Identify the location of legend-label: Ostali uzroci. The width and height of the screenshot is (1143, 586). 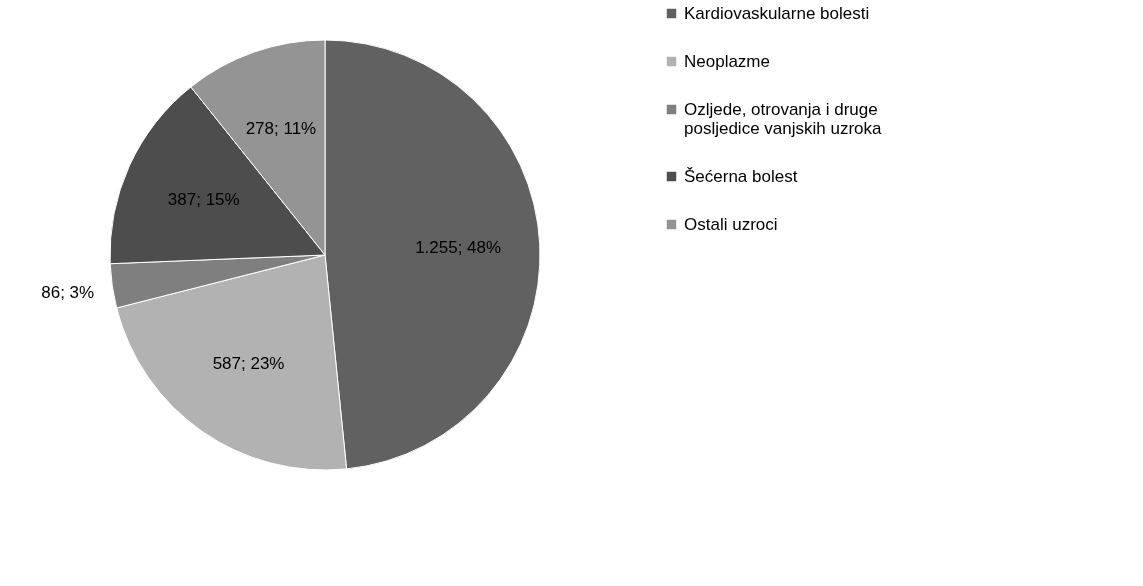
(731, 224).